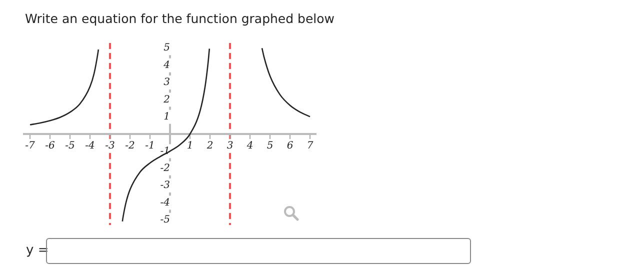 The image size is (629, 278). What do you see at coordinates (190, 146) in the screenshot?
I see `x-tick-label: 1` at bounding box center [190, 146].